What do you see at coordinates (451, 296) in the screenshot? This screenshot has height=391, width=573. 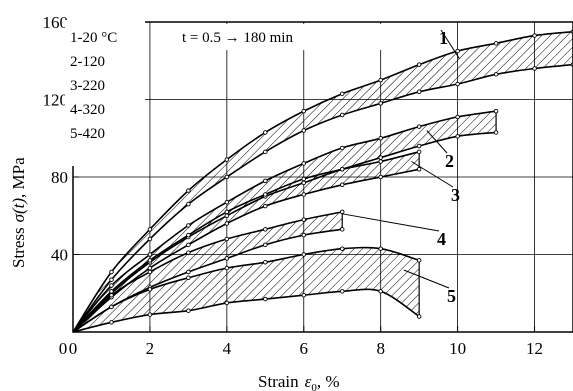 I see `curve-label-5: 5` at bounding box center [451, 296].